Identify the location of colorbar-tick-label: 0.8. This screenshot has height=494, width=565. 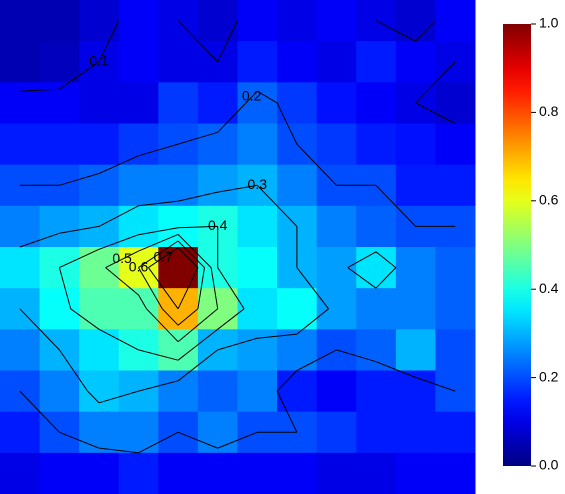
(549, 111).